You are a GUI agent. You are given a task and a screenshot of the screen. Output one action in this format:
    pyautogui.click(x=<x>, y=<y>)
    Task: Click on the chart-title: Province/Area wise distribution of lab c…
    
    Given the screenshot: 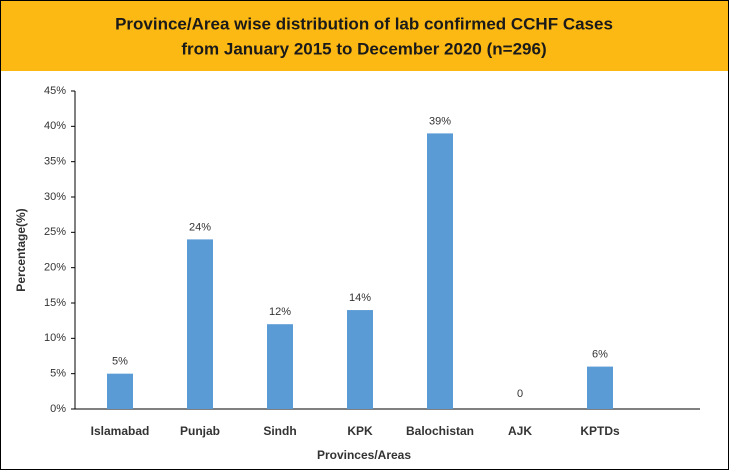 What is the action you would take?
    pyautogui.click(x=364, y=23)
    